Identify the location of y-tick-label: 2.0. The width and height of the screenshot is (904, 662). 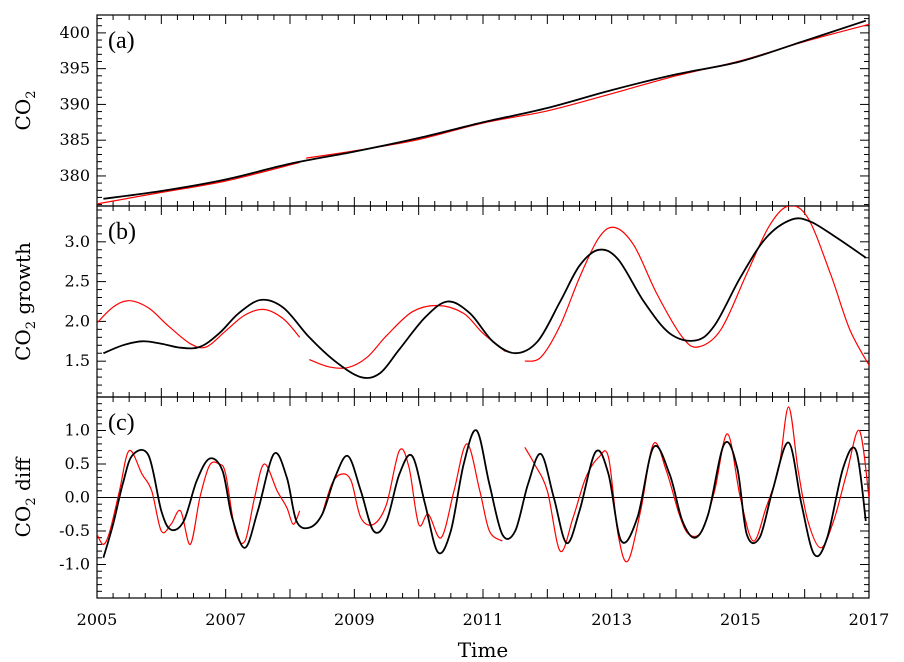
(77, 320).